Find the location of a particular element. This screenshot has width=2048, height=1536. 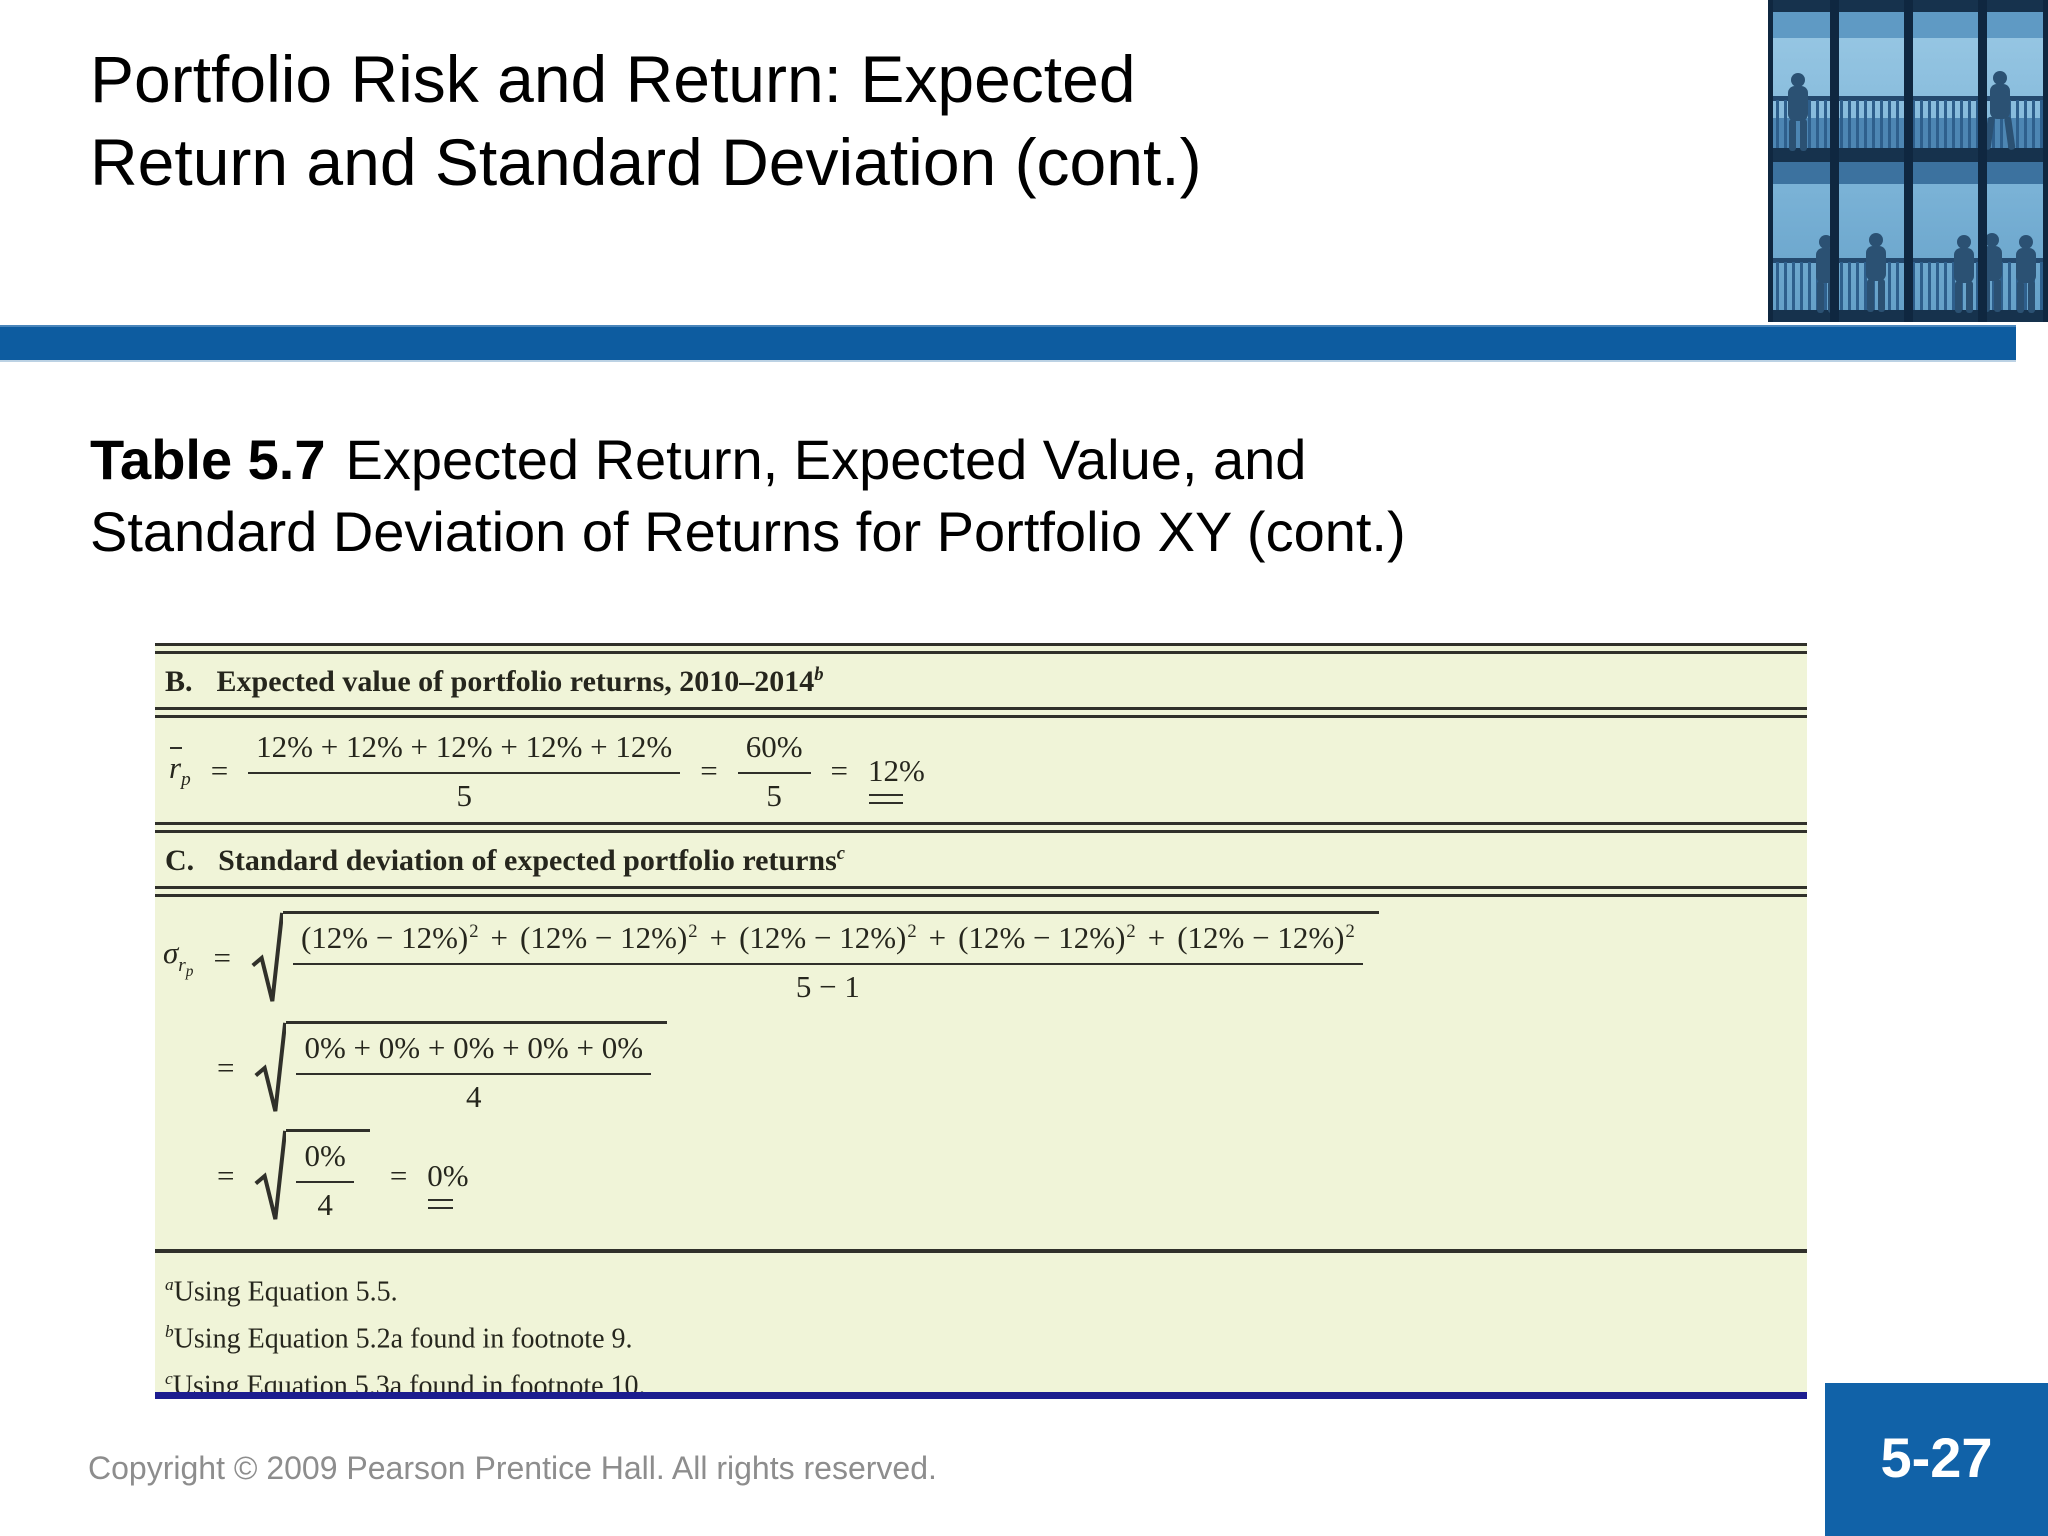

radicand: 0% + 0% + 0% + 0% + 0% 4 is located at coordinates (477, 1067).